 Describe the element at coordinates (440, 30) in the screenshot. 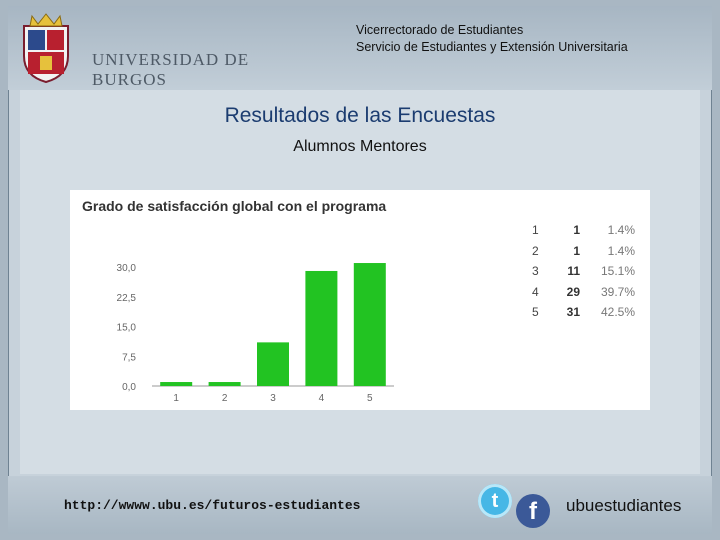

I see `vicerrectorado-line: Vicerrectorado de Estudiantes` at that location.